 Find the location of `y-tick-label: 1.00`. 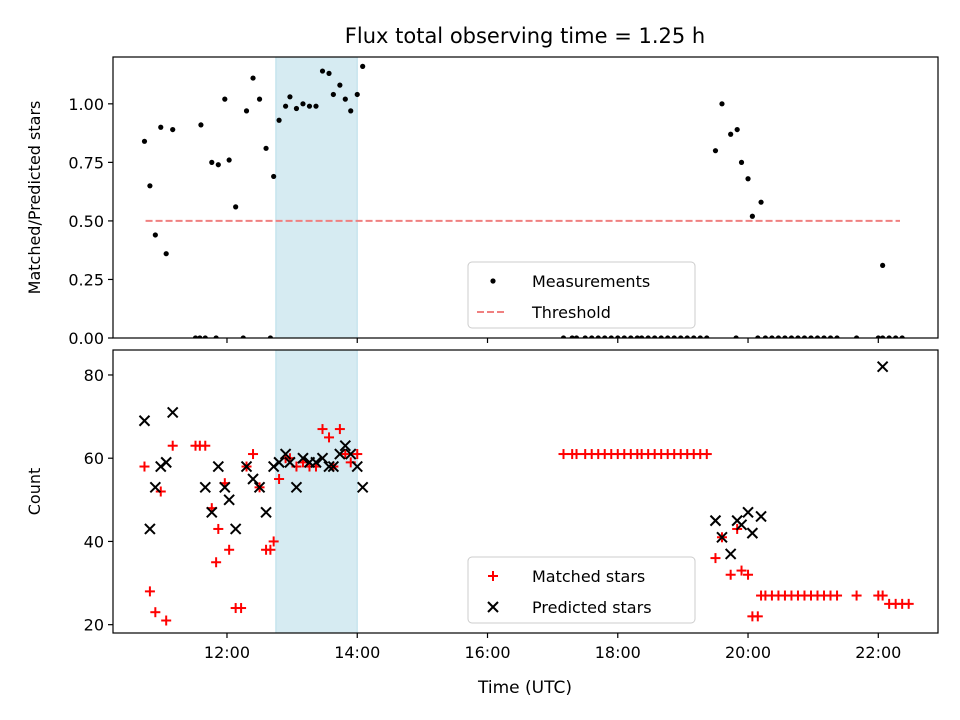

y-tick-label: 1.00 is located at coordinates (86, 104).